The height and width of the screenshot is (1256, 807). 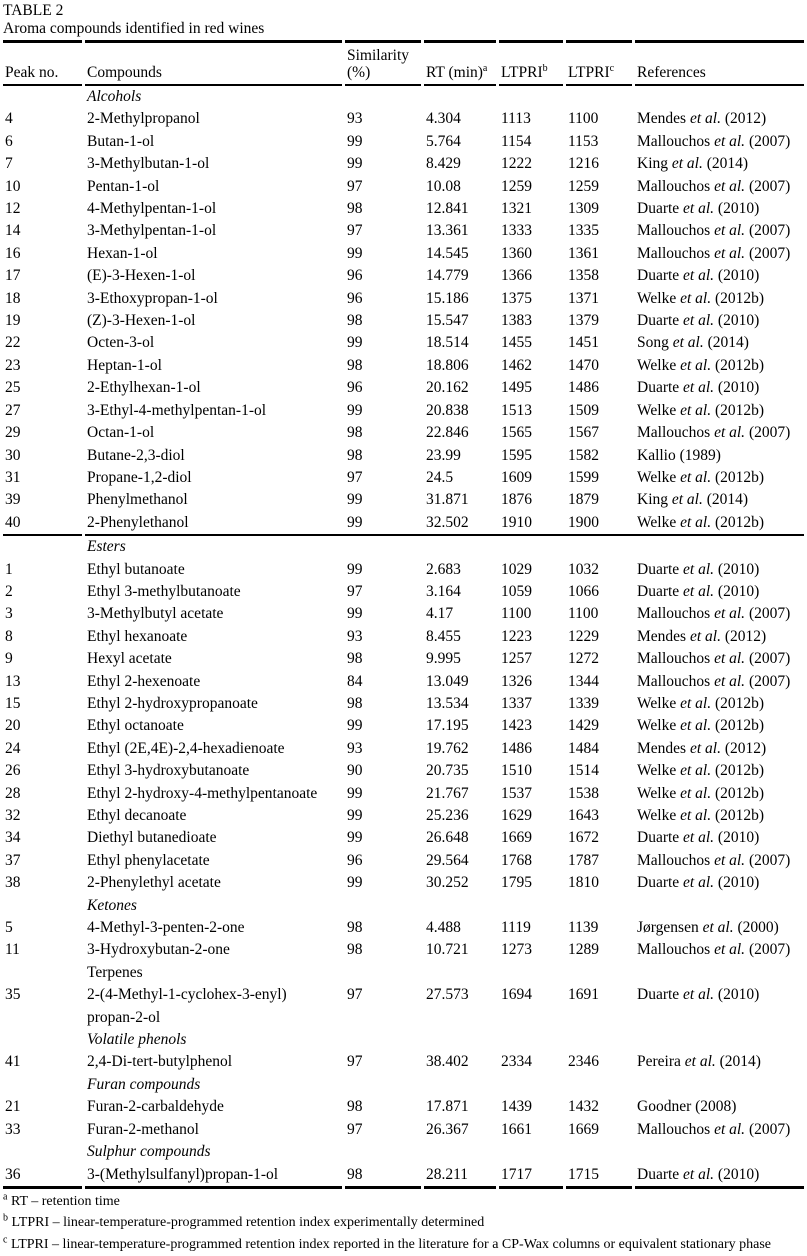 What do you see at coordinates (13, 995) in the screenshot?
I see `peak-cell: 35` at bounding box center [13, 995].